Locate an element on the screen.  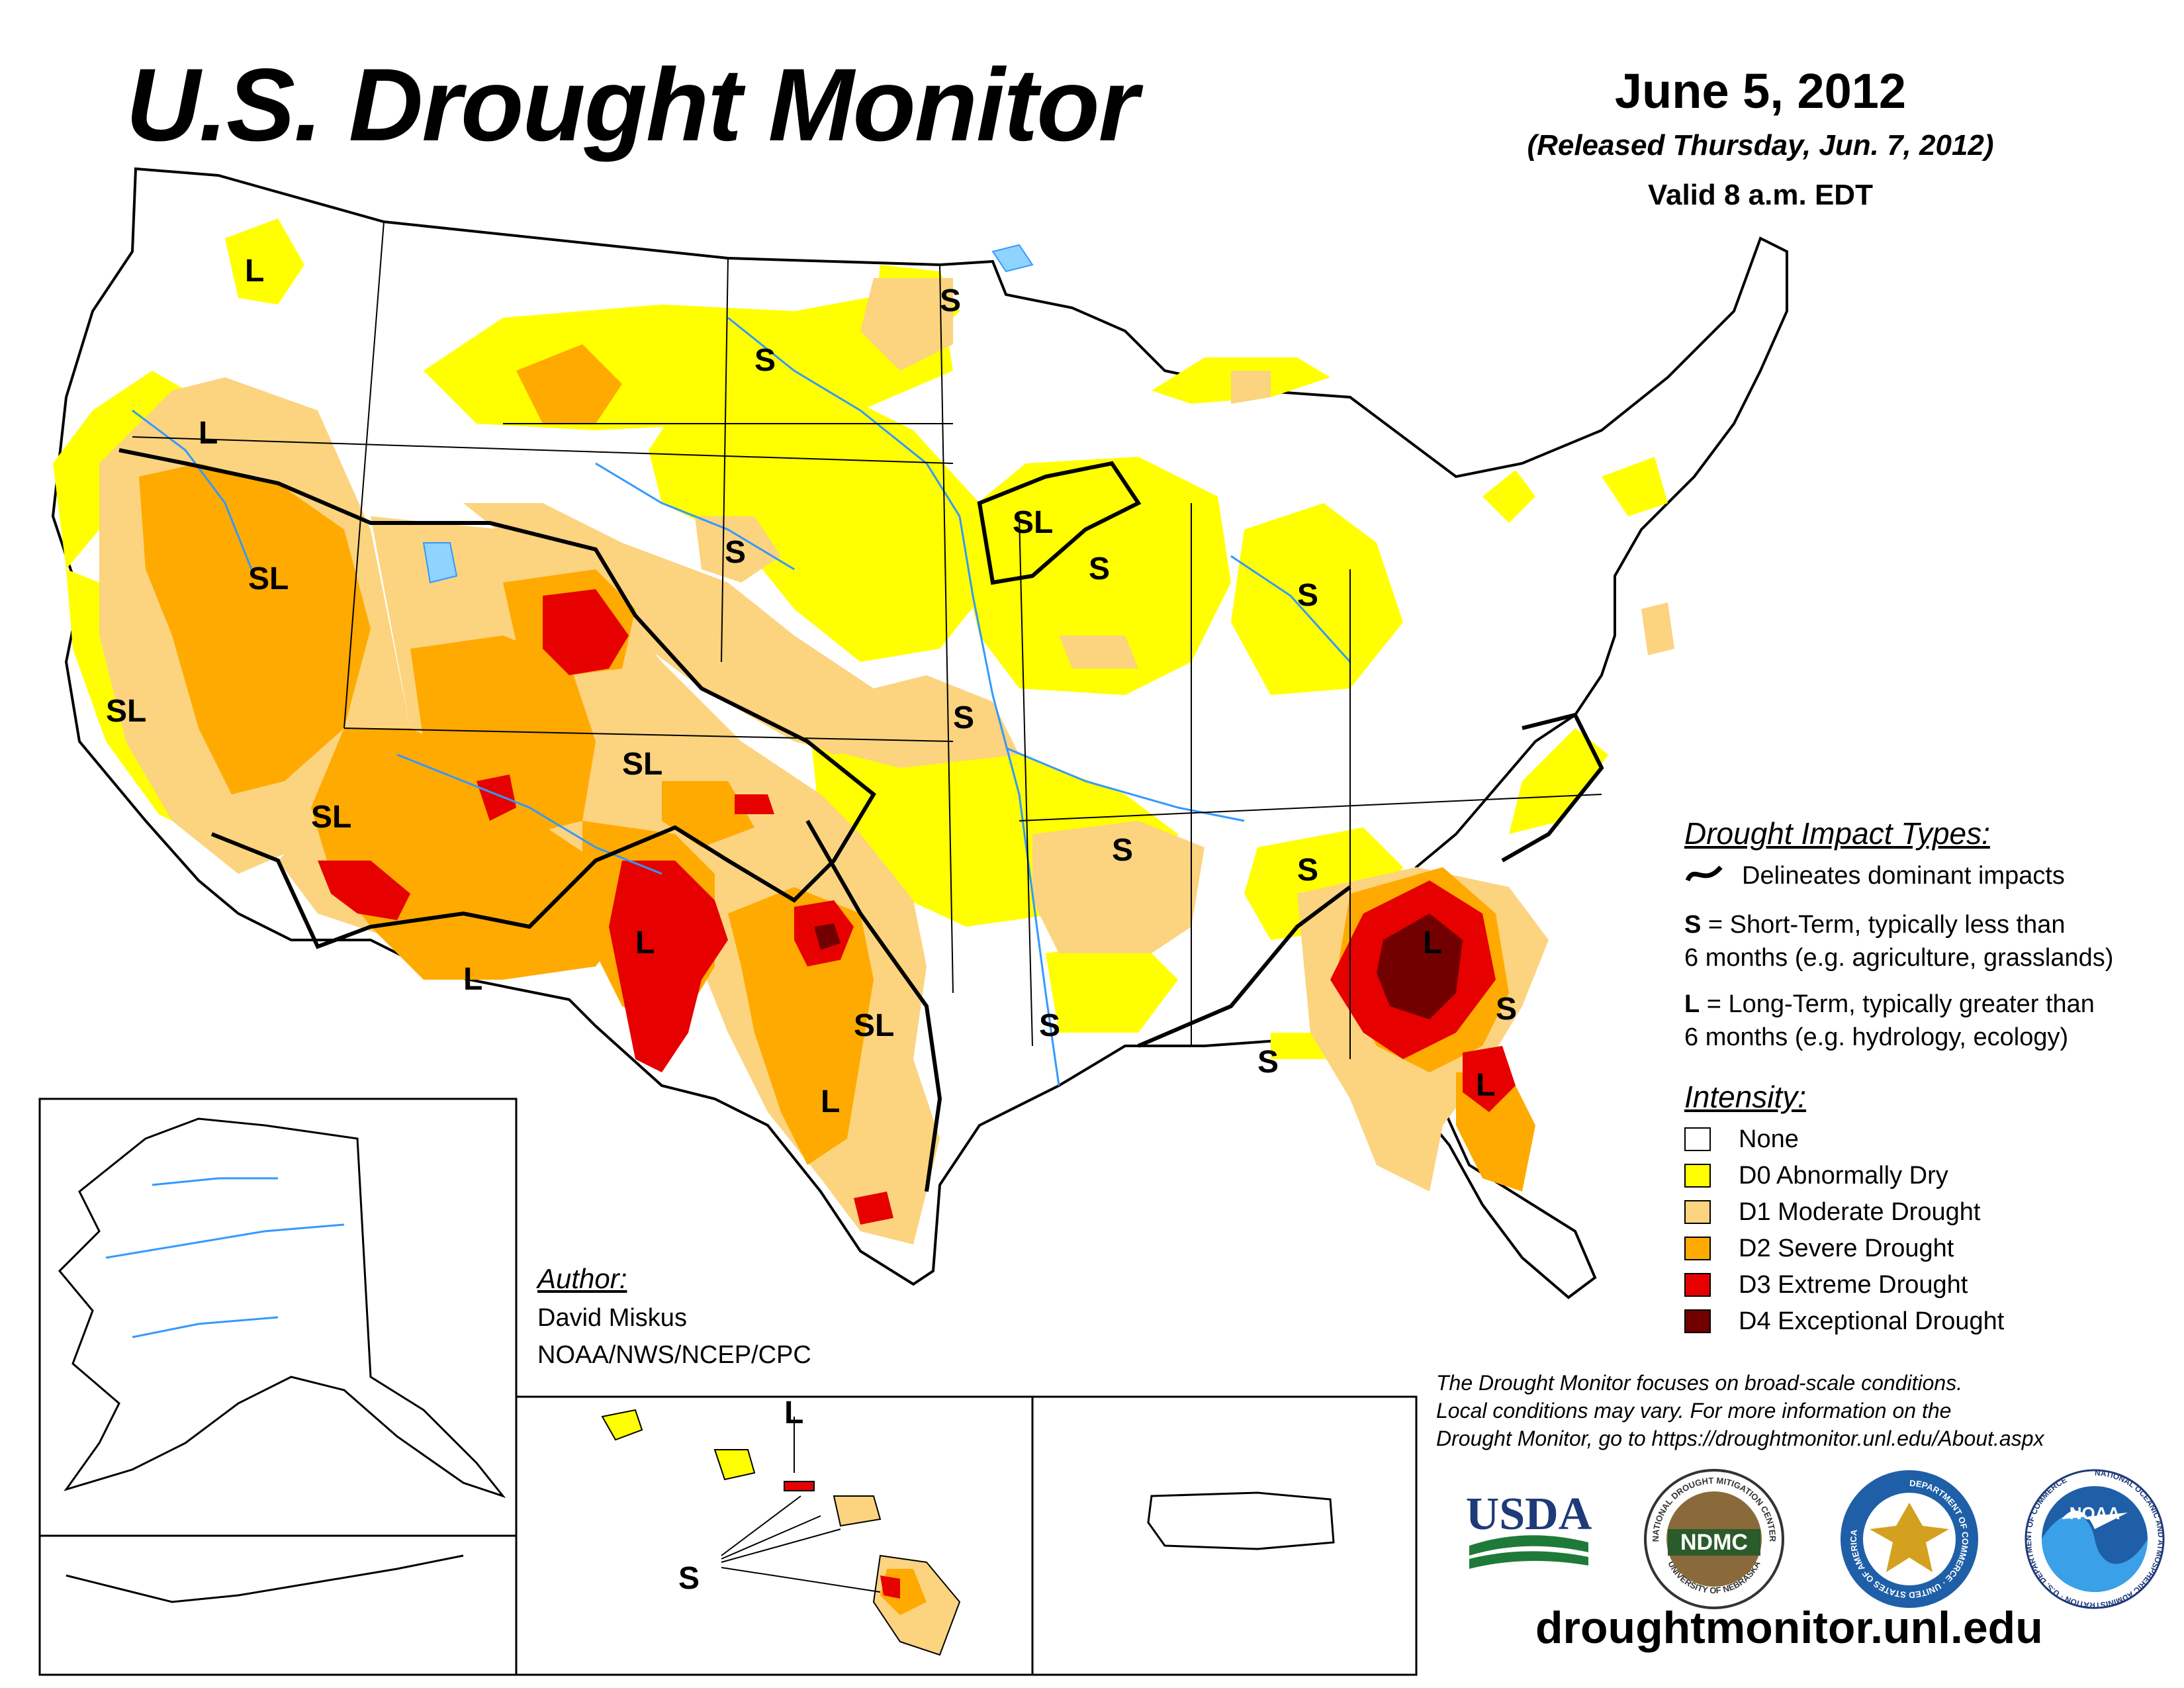
short-term-line1: S = Short-Term, typically less than is located at coordinates (1875, 925).